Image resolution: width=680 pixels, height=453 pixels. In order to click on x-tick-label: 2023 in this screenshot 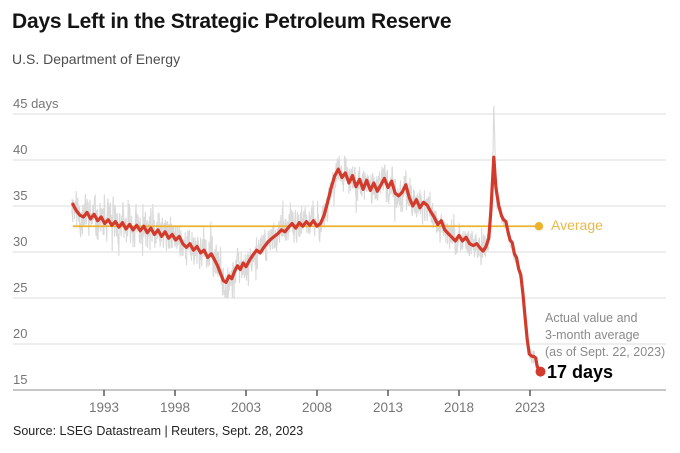, I will do `click(530, 407)`.